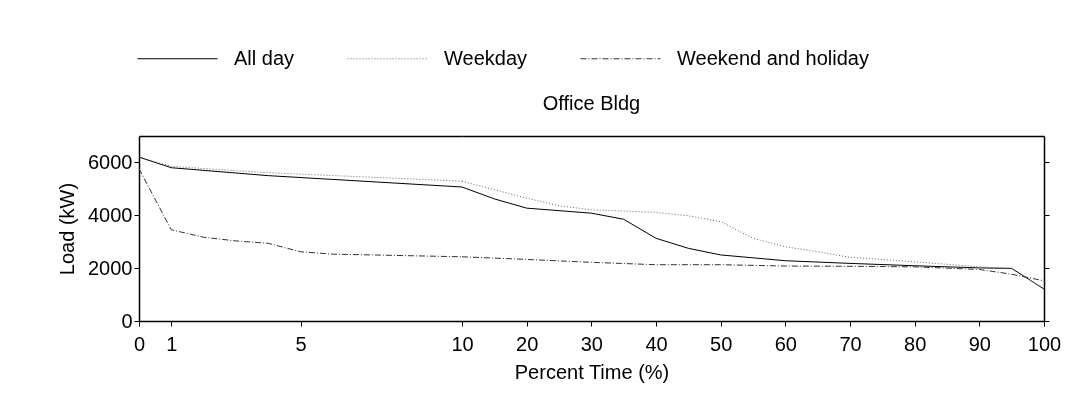  What do you see at coordinates (785, 343) in the screenshot?
I see `x-tick-label: 60` at bounding box center [785, 343].